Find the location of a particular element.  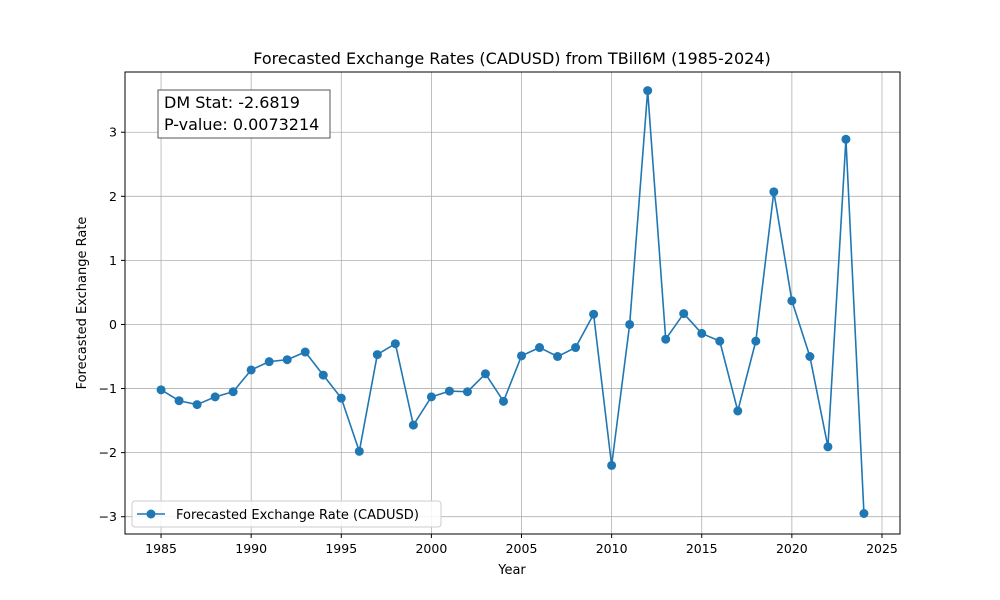

x-tick-label: 2015 is located at coordinates (702, 548).